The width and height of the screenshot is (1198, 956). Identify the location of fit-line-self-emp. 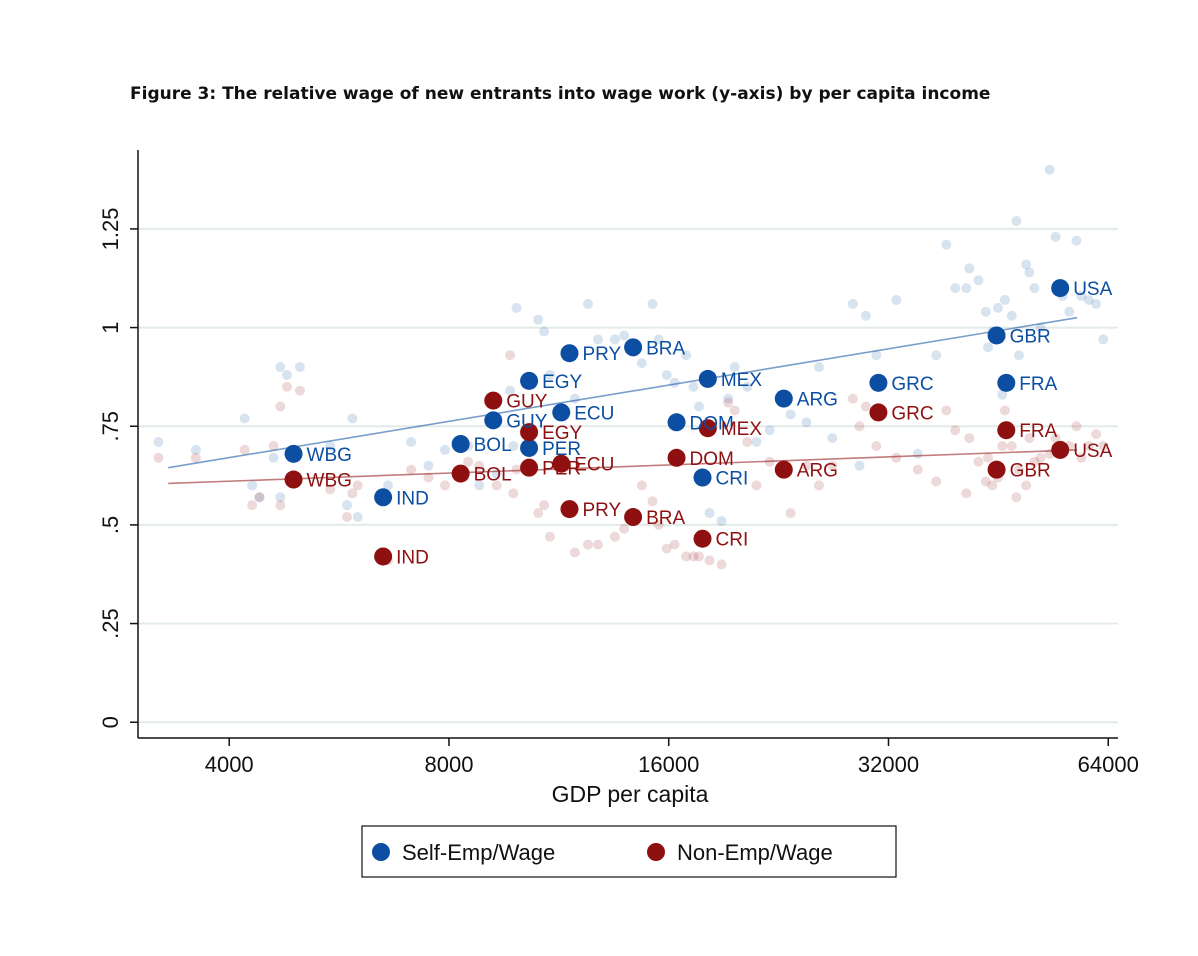
(623, 392).